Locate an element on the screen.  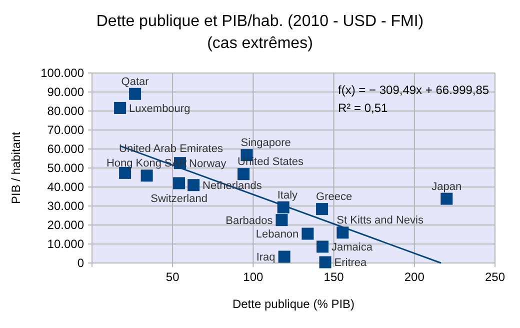
annotation: Jamaica is located at coordinates (353, 248).